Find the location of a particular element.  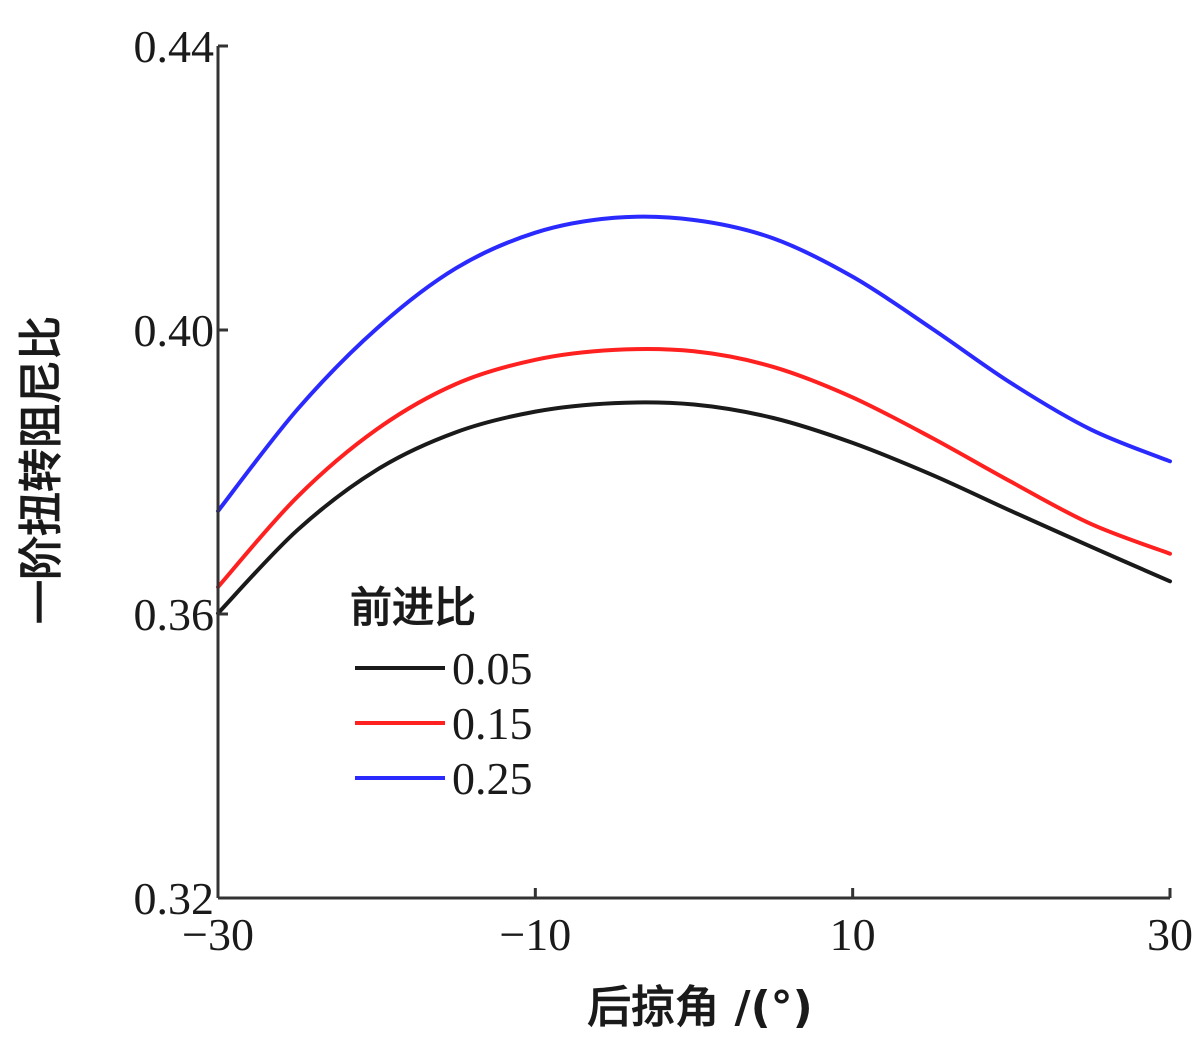

y-axis-title: 一阶扭转阻尼比 is located at coordinates (41, 470).